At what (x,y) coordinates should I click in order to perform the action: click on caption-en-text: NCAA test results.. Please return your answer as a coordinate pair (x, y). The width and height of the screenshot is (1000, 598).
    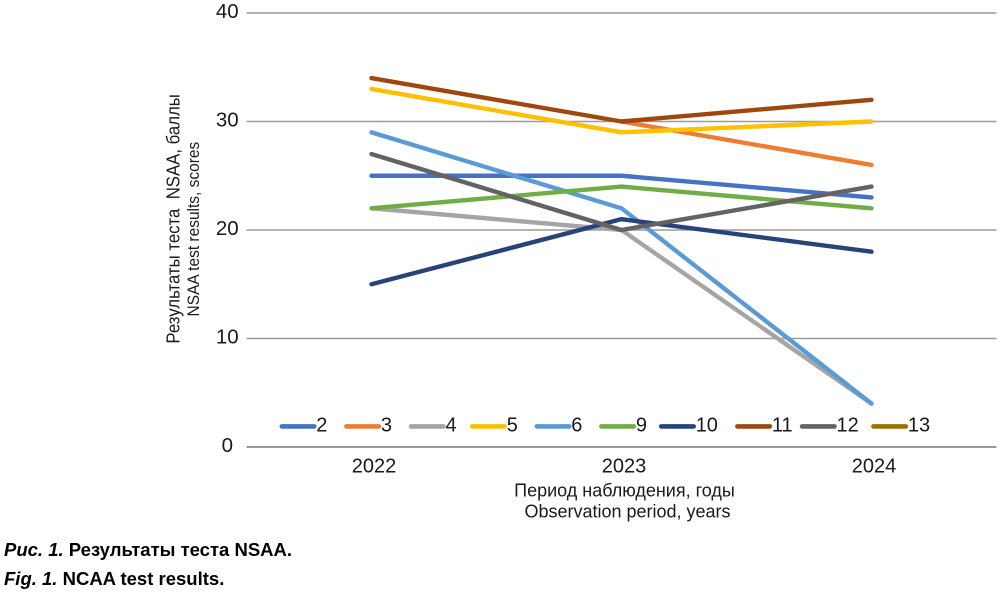
    Looking at the image, I should click on (141, 578).